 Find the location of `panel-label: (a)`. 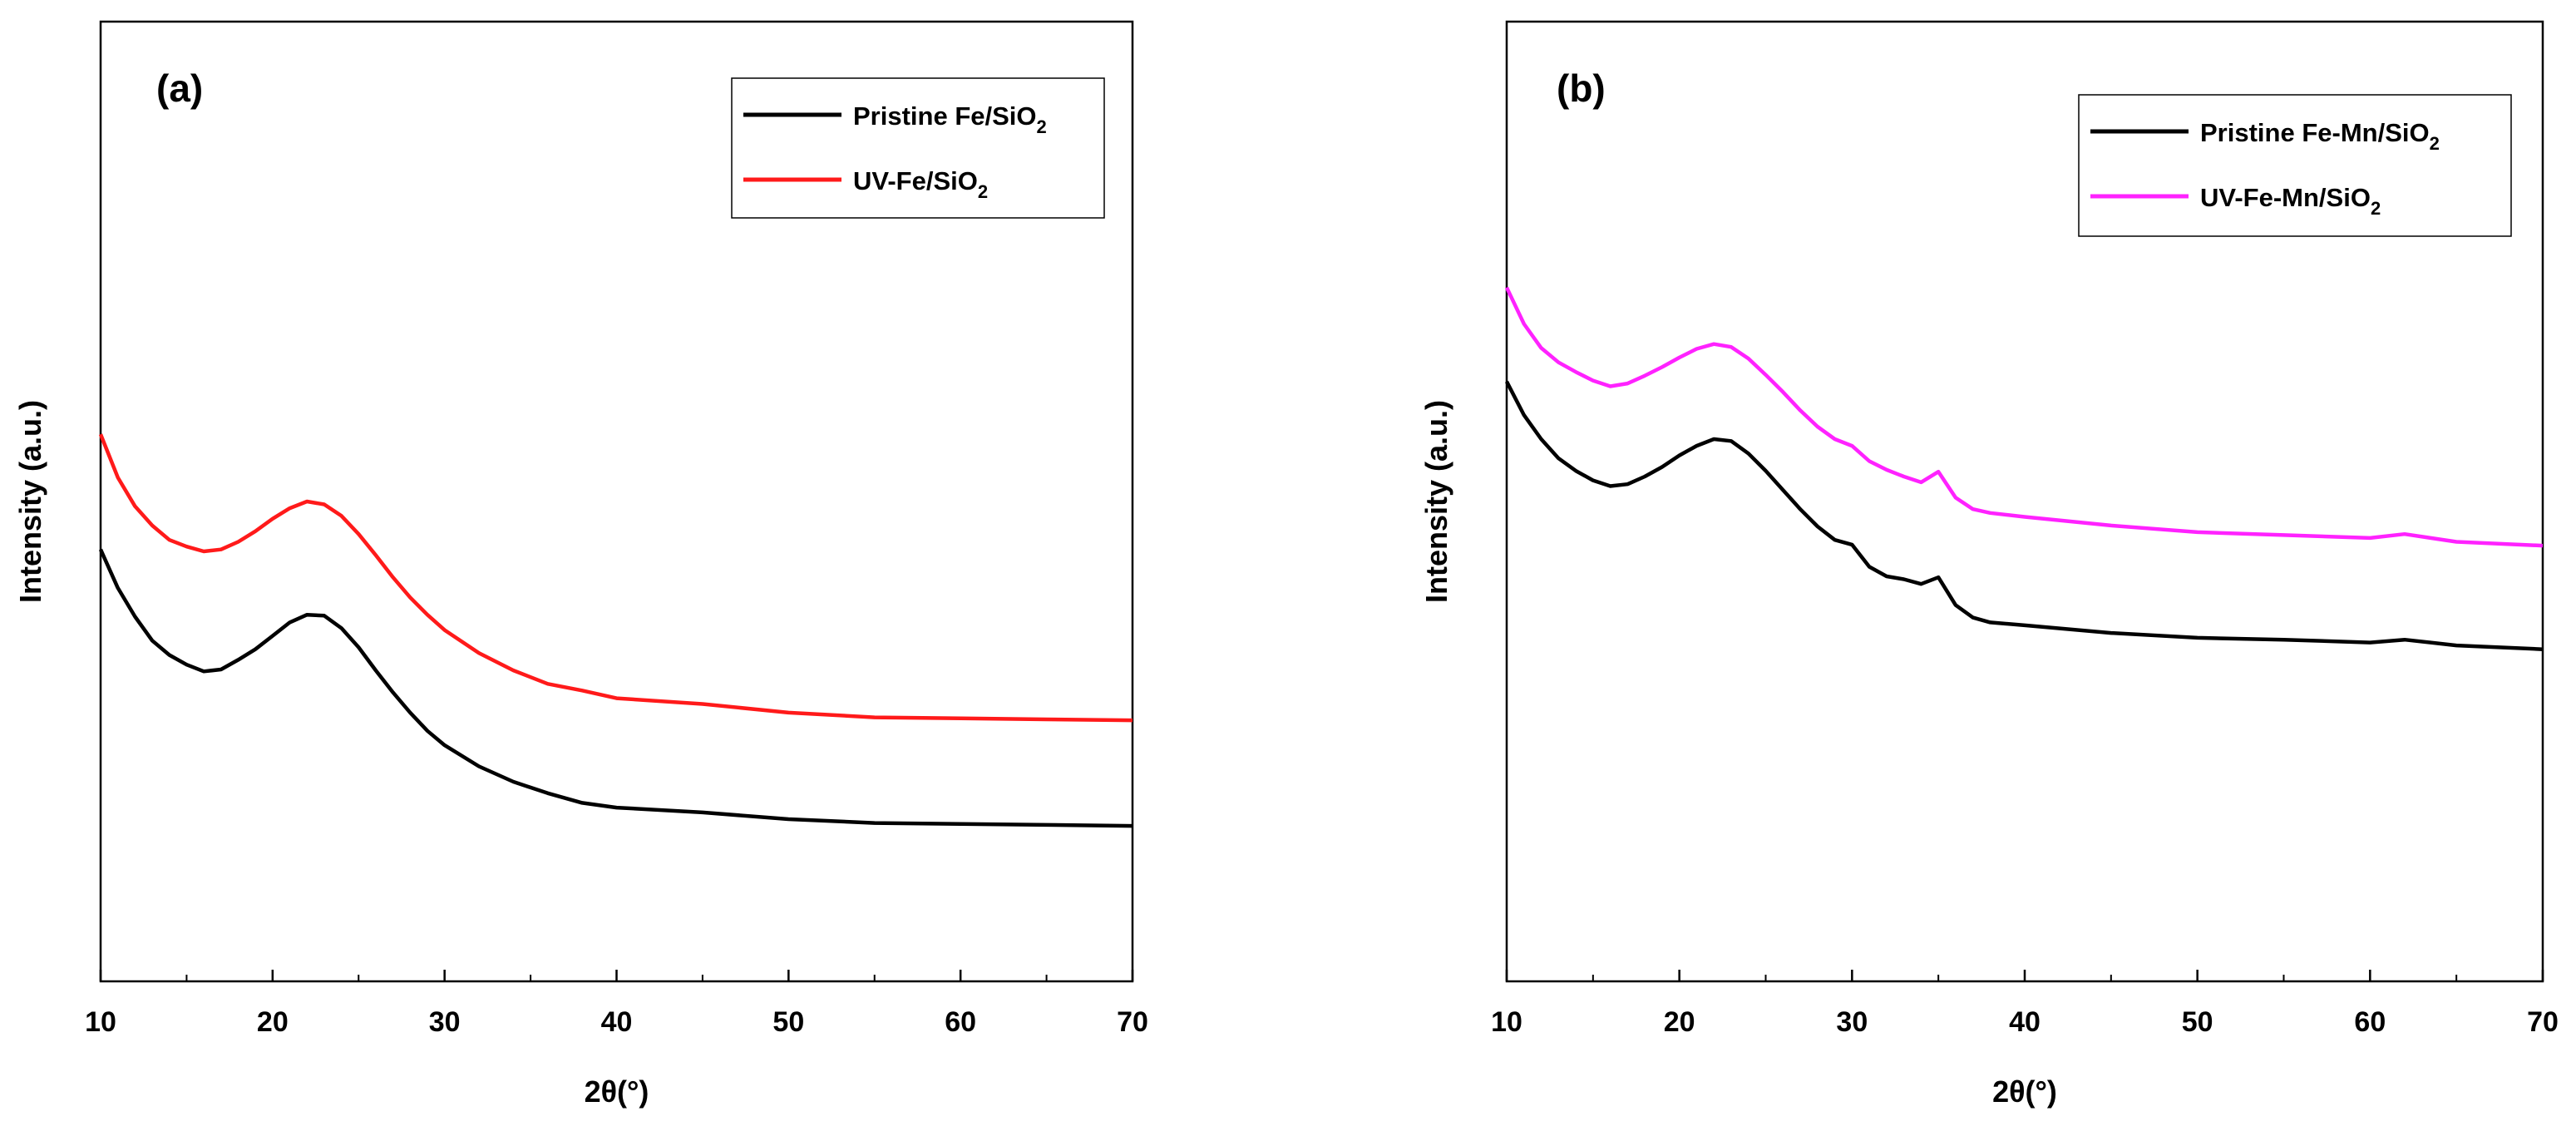

panel-label: (a) is located at coordinates (179, 89).